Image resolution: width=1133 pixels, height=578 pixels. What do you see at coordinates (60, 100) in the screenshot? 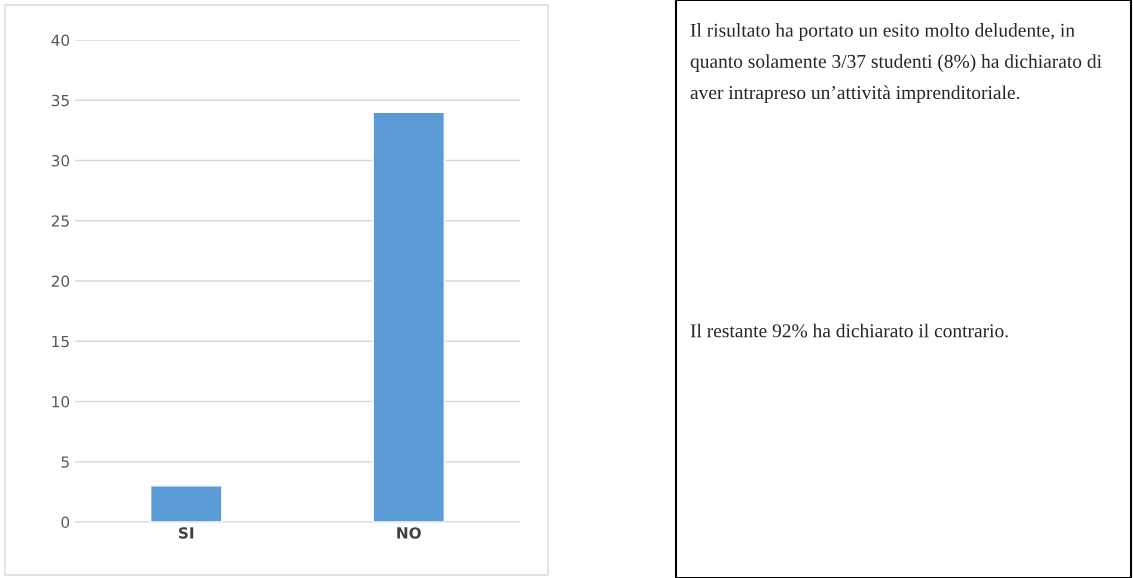
I see `y-tick-label: 35` at bounding box center [60, 100].